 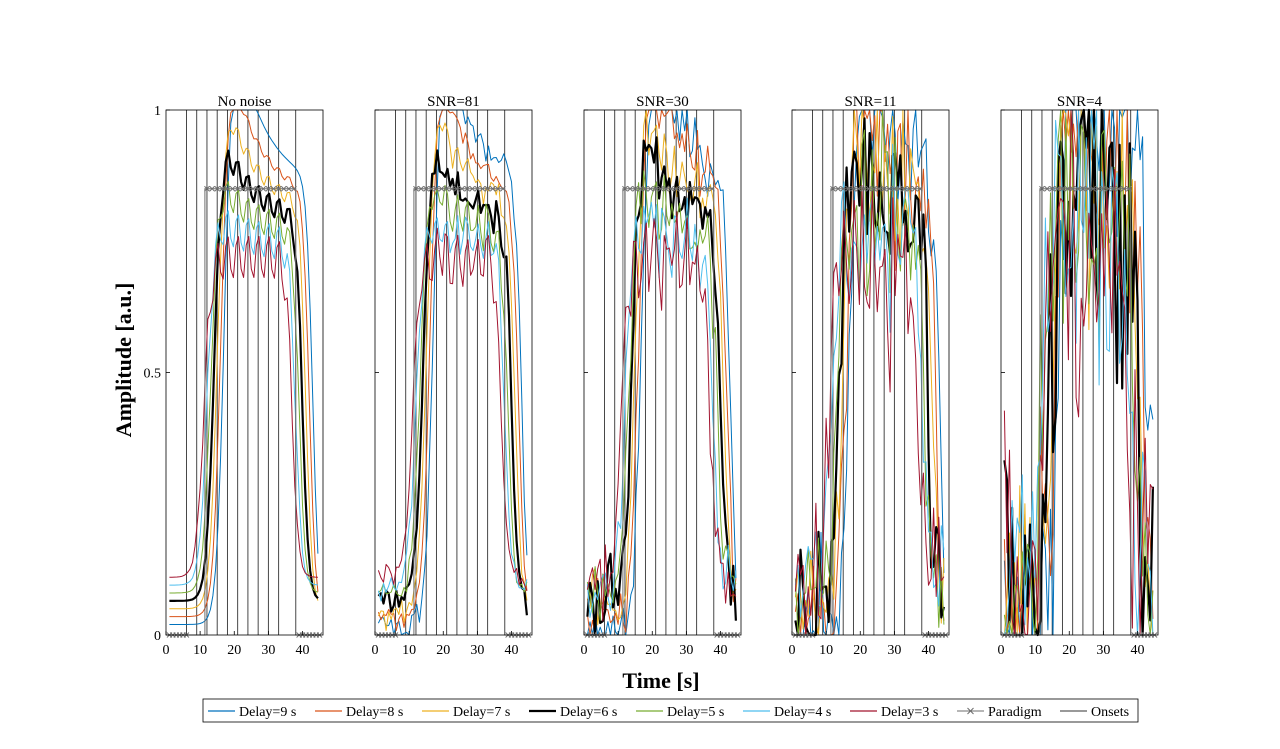 I want to click on y-tick-label: 0.5, so click(x=153, y=374).